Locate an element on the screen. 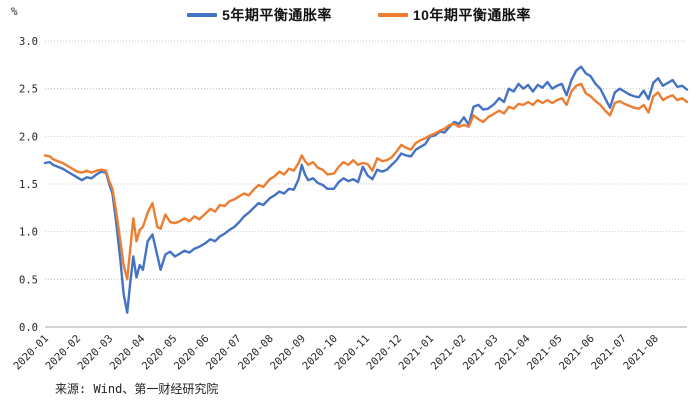 Image resolution: width=694 pixels, height=408 pixels. legend-item: 10年期平衡通胀率 is located at coordinates (454, 15).